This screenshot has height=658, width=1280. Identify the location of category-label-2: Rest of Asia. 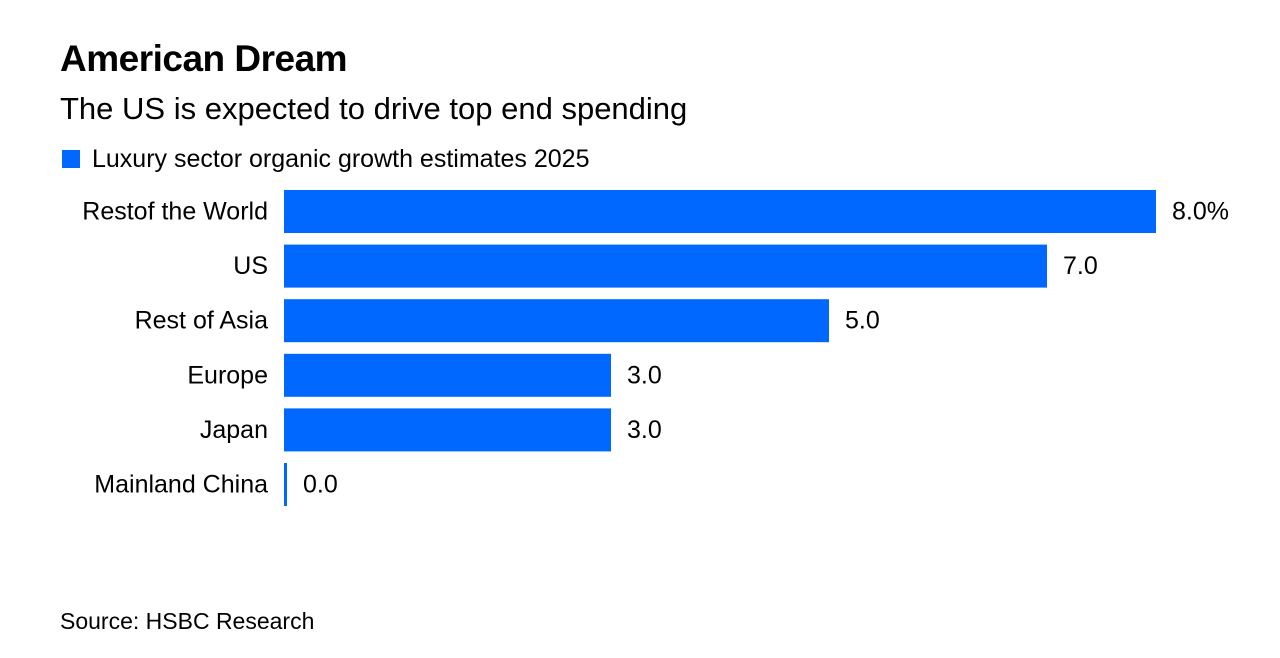
(201, 321).